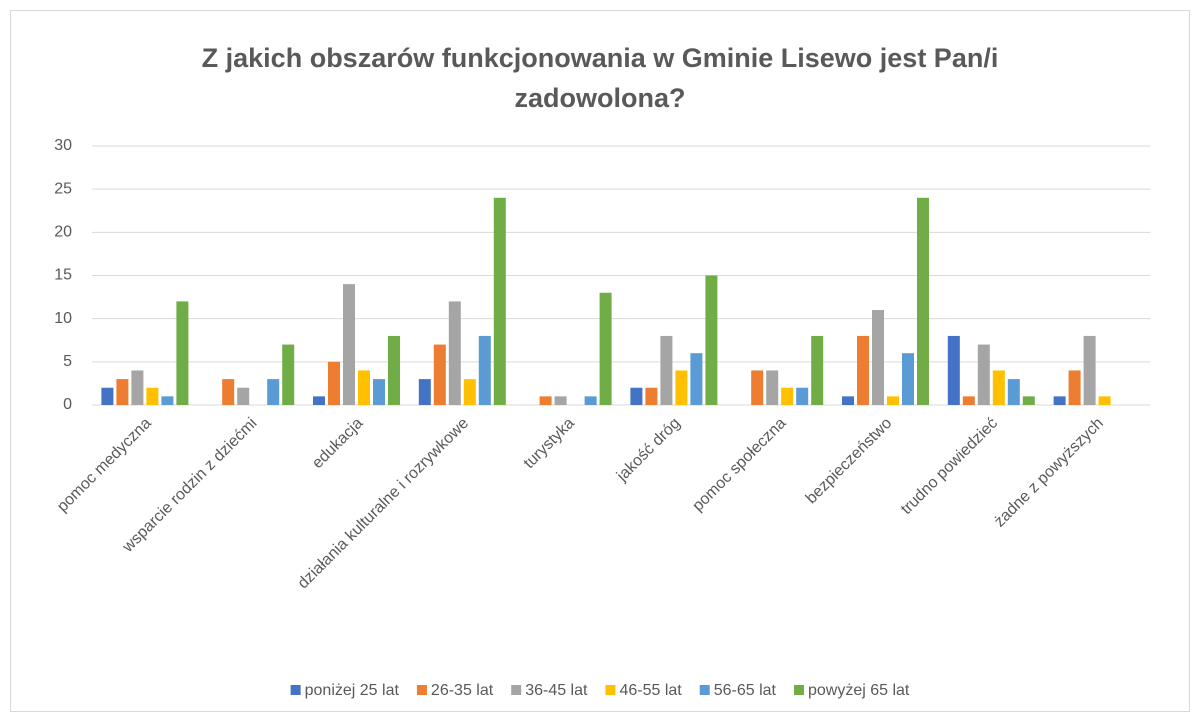 This screenshot has height=722, width=1200. Describe the element at coordinates (67, 361) in the screenshot. I see `y-tick-label: 5` at that location.